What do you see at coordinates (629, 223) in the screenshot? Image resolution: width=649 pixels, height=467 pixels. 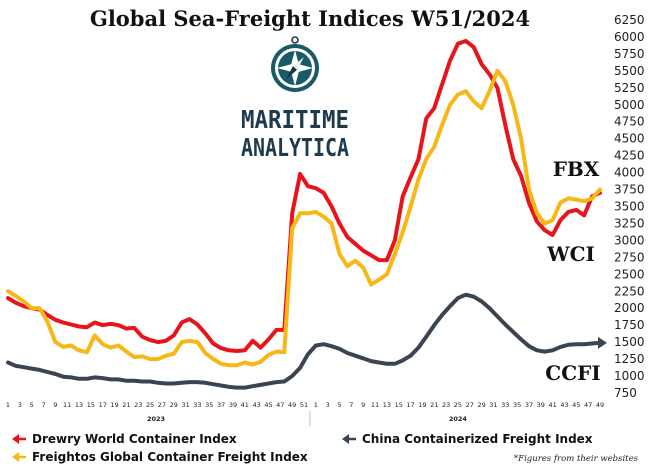 I see `y-tick-label: 3250` at bounding box center [629, 223].